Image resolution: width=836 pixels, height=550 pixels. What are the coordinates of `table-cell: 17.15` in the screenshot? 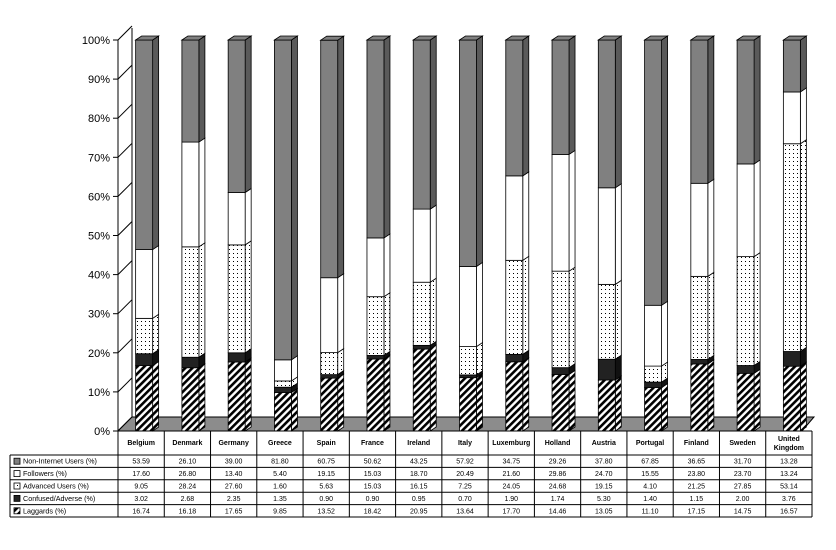 It's located at (697, 511).